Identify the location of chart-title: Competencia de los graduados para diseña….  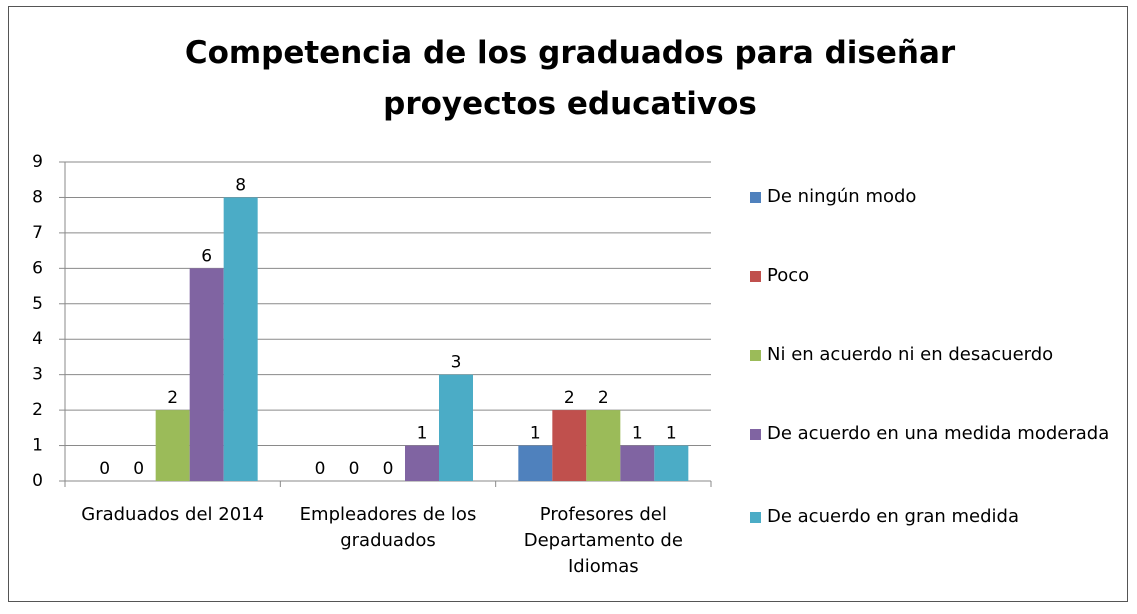
(570, 78).